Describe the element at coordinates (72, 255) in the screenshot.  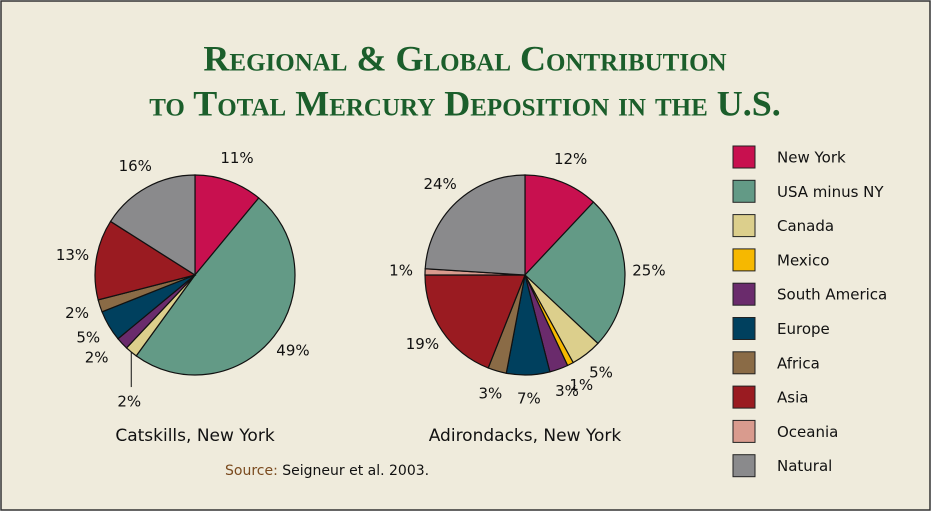
I see `value-label: 13%` at that location.